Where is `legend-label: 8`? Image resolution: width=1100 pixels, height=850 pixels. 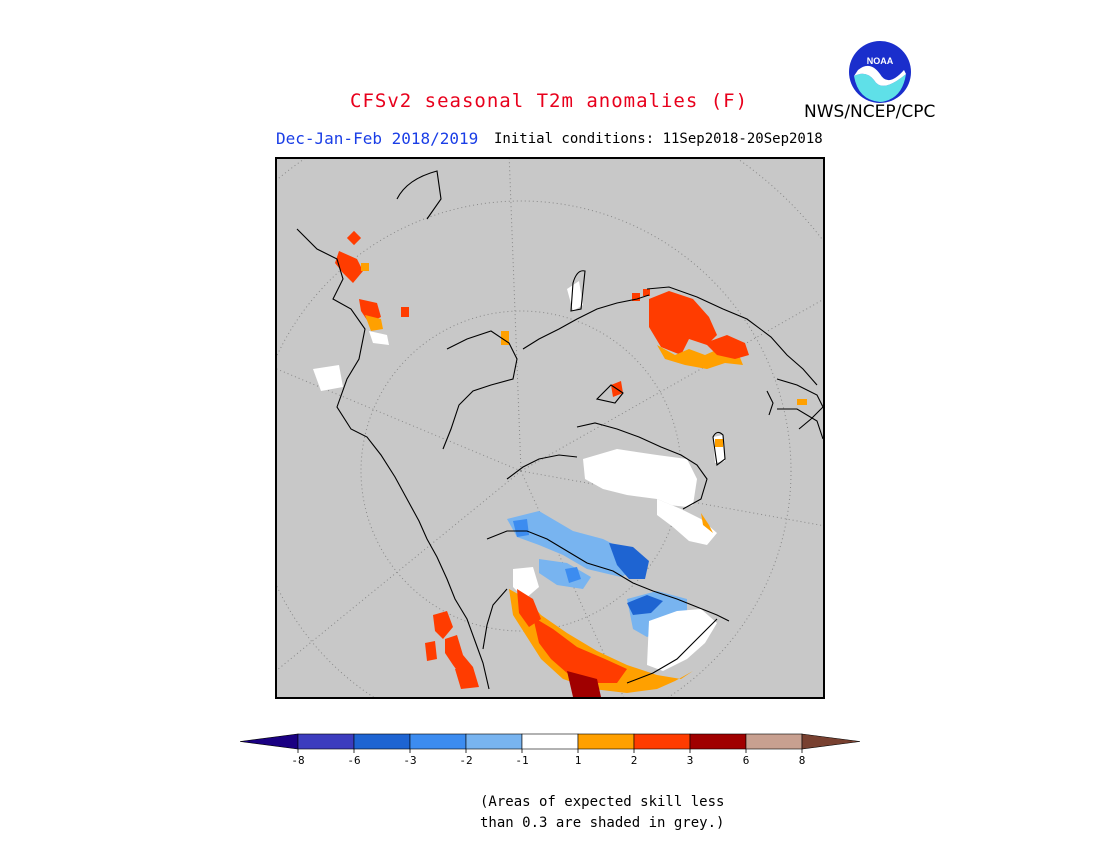 legend-label: 8 is located at coordinates (802, 760).